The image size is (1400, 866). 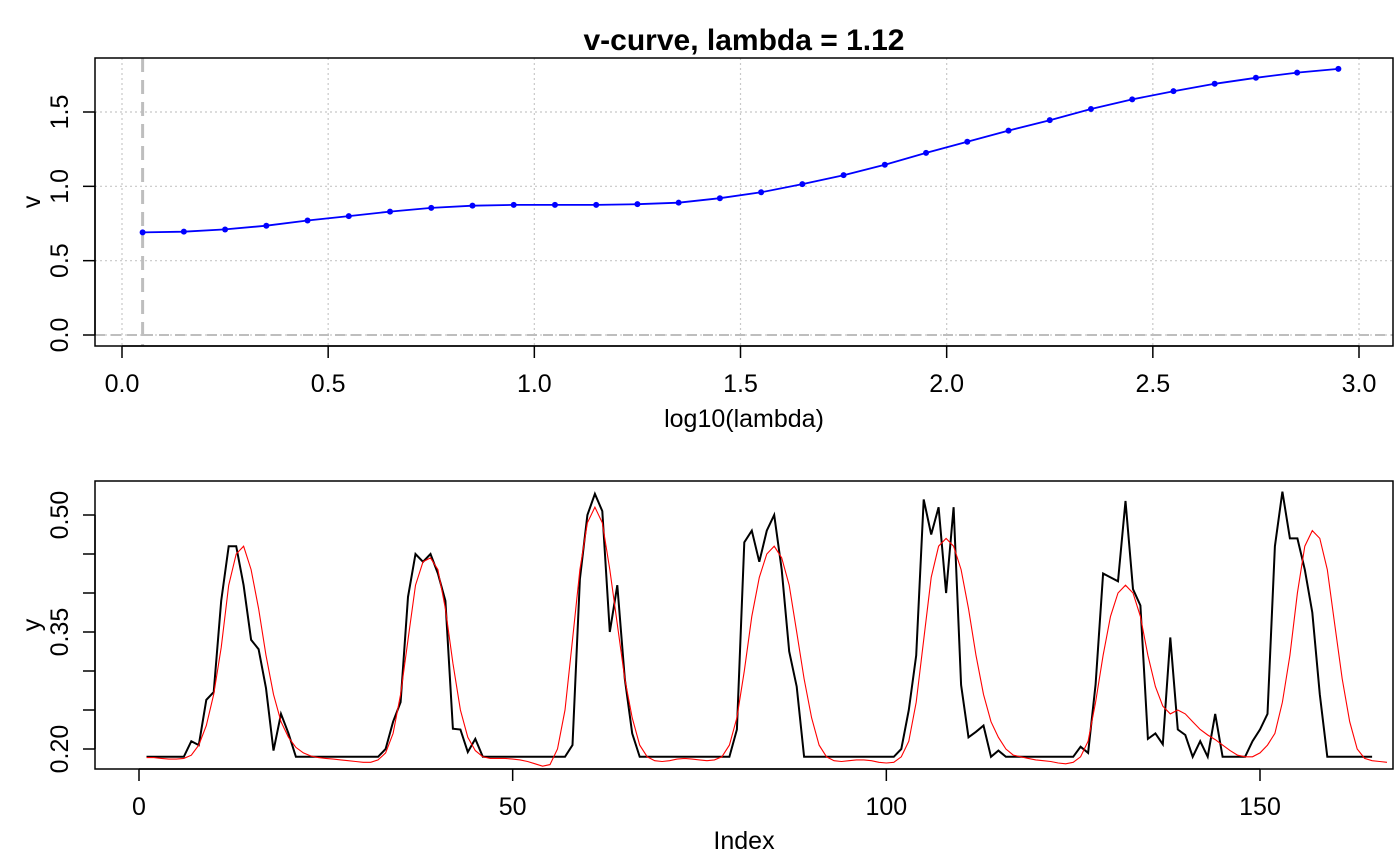 I want to click on v-curve-x-tick-label: 1.5, so click(x=740, y=384).